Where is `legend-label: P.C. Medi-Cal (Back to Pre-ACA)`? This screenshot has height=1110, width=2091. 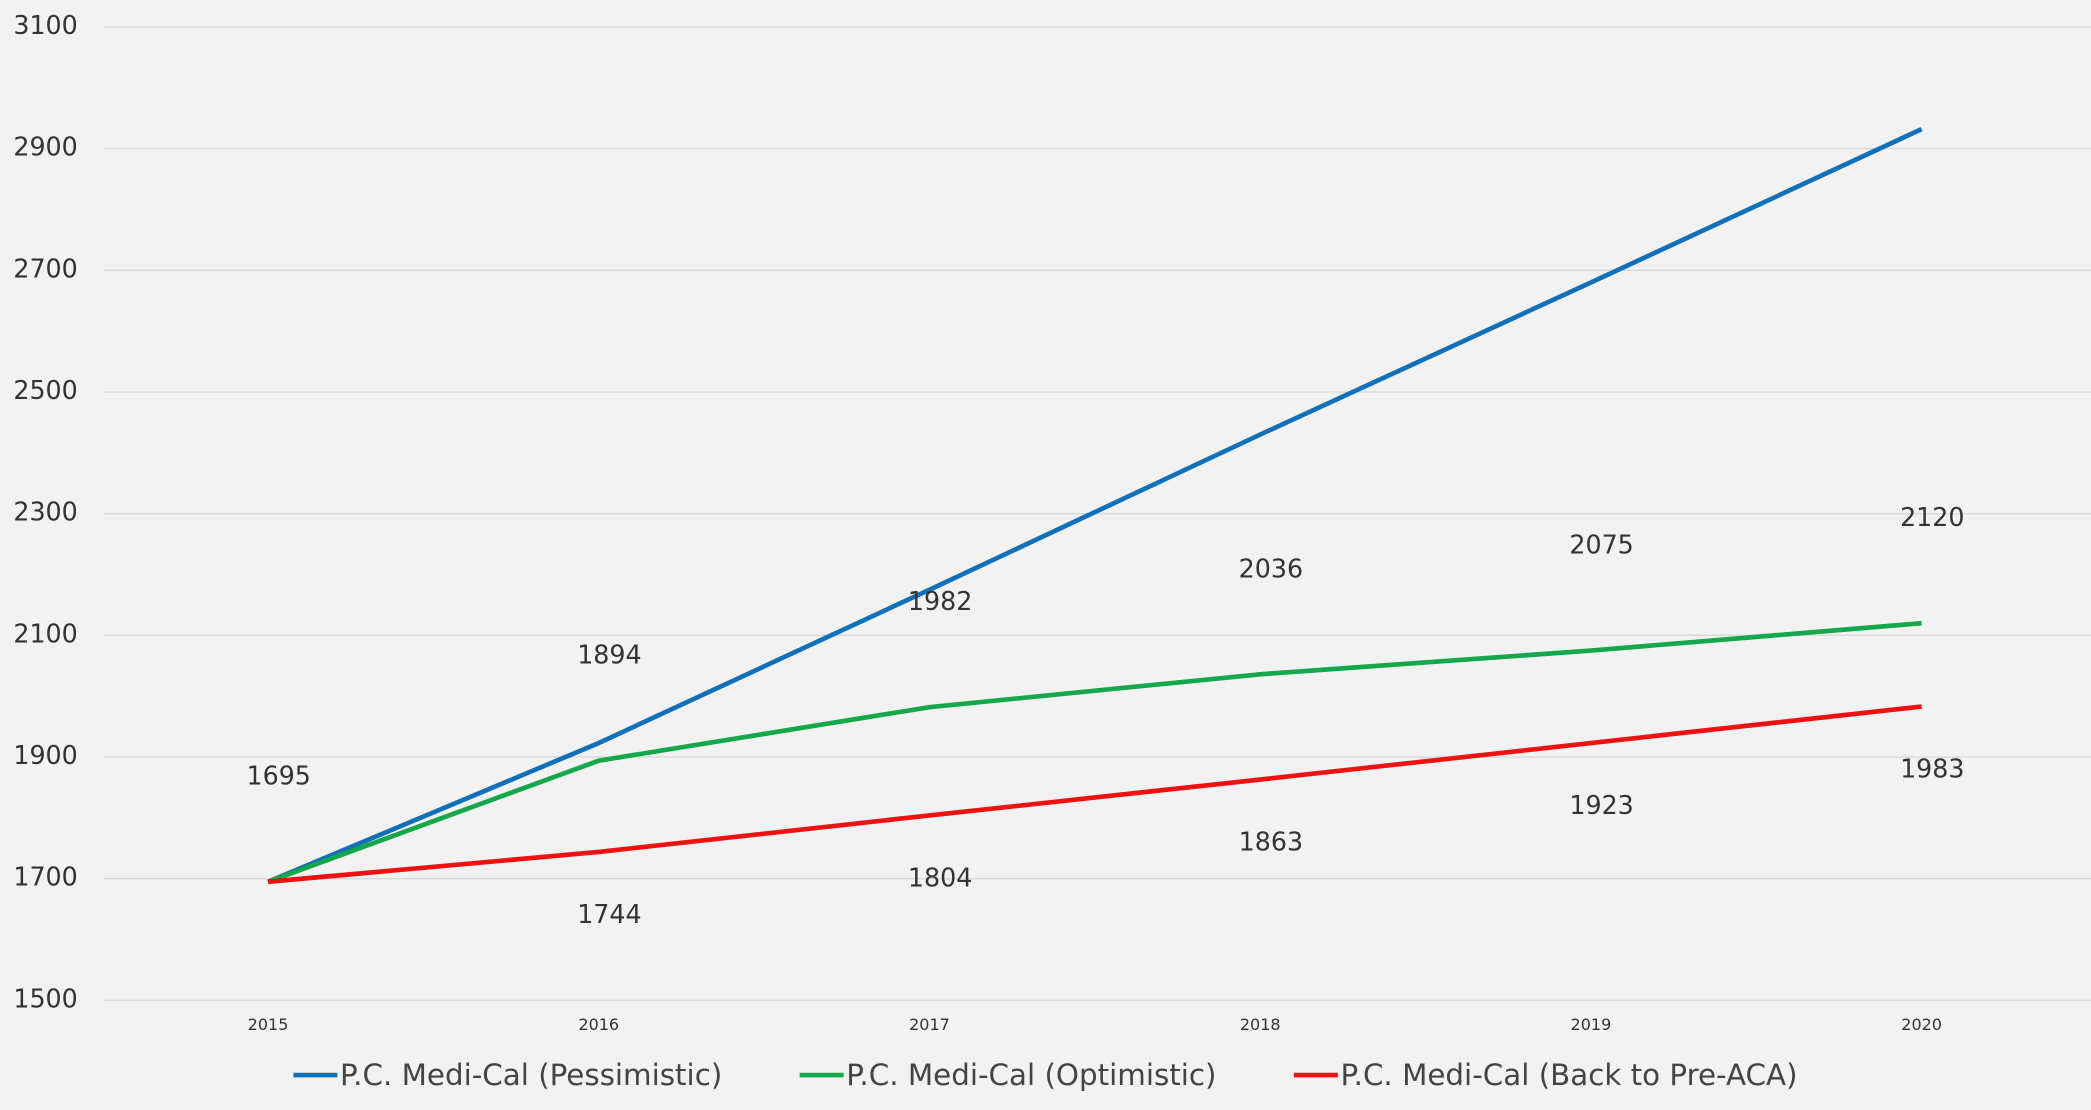
legend-label: P.C. Medi-Cal (Back to Pre-ACA) is located at coordinates (1569, 1075).